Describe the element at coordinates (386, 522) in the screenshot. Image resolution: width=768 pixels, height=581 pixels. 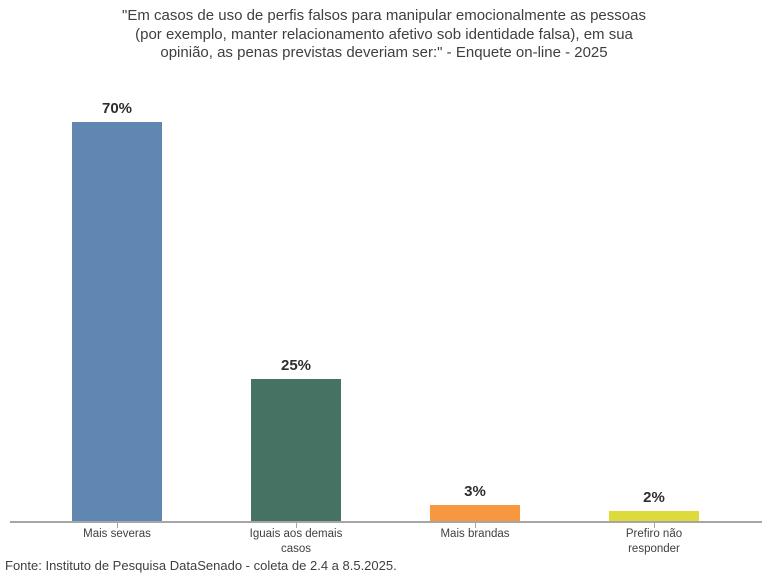
I see `x-axis-line` at that location.